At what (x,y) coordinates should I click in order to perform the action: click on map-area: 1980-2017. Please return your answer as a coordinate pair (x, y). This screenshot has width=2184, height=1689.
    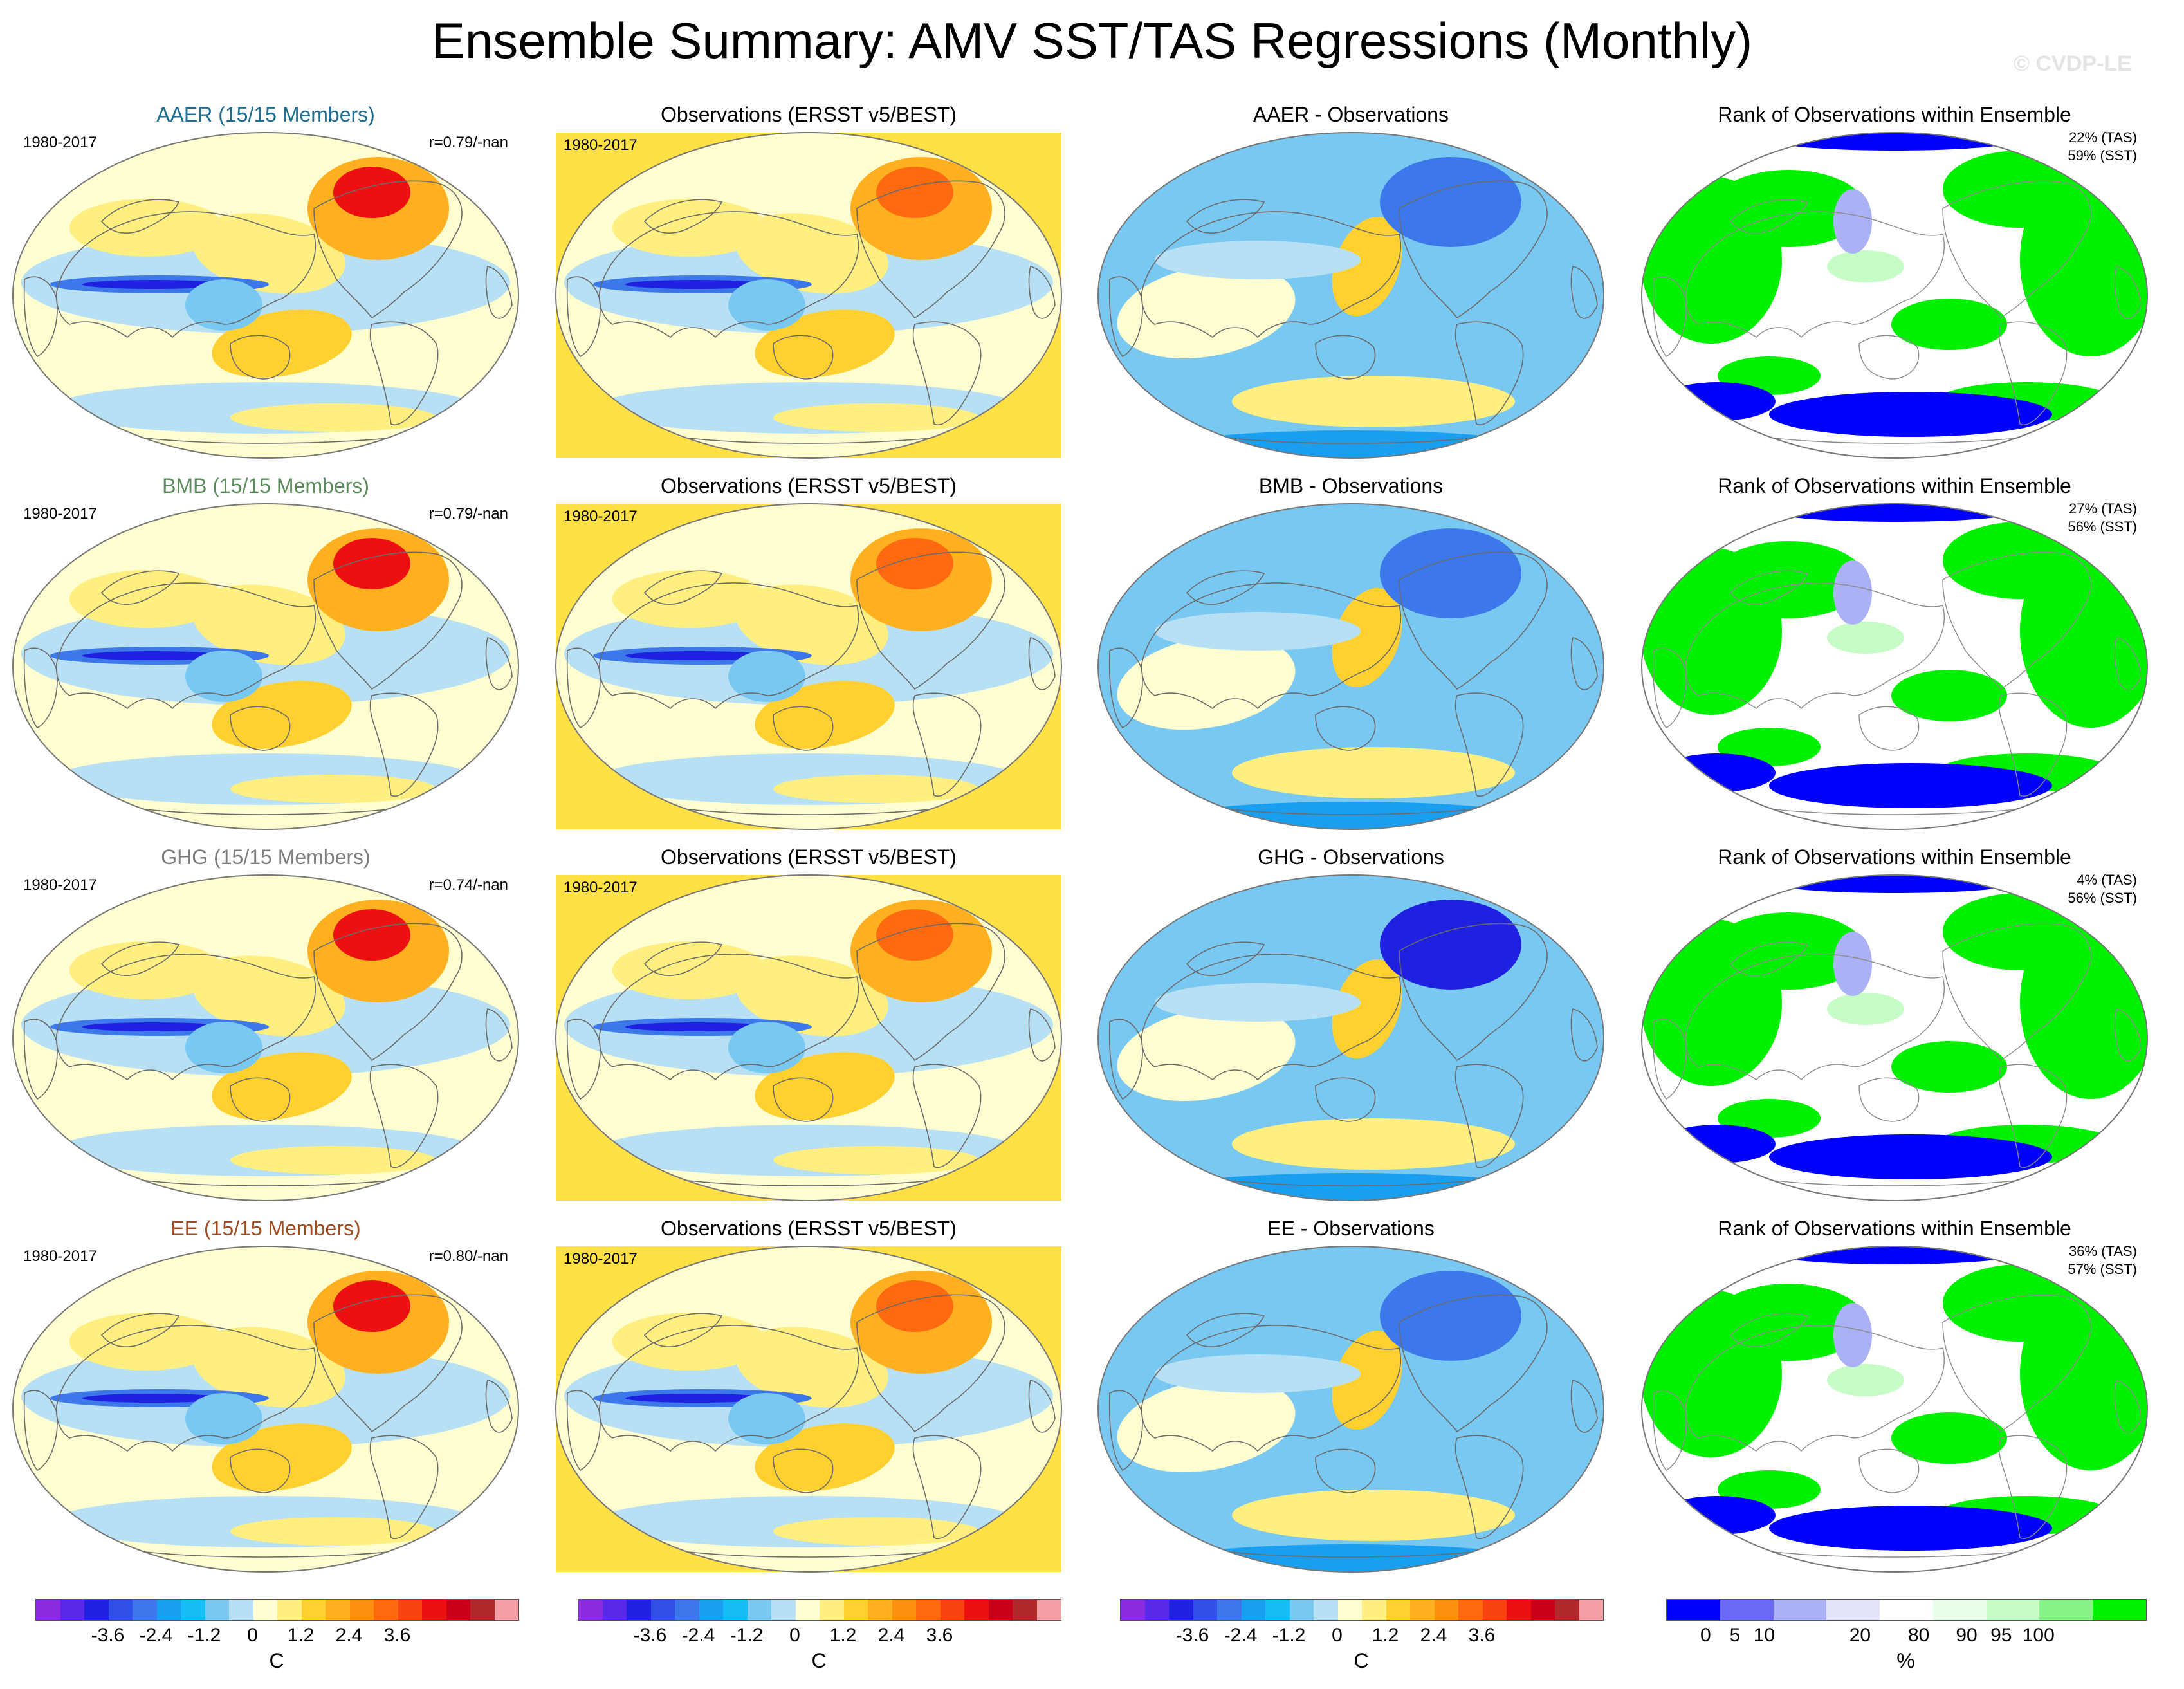
    Looking at the image, I should click on (809, 667).